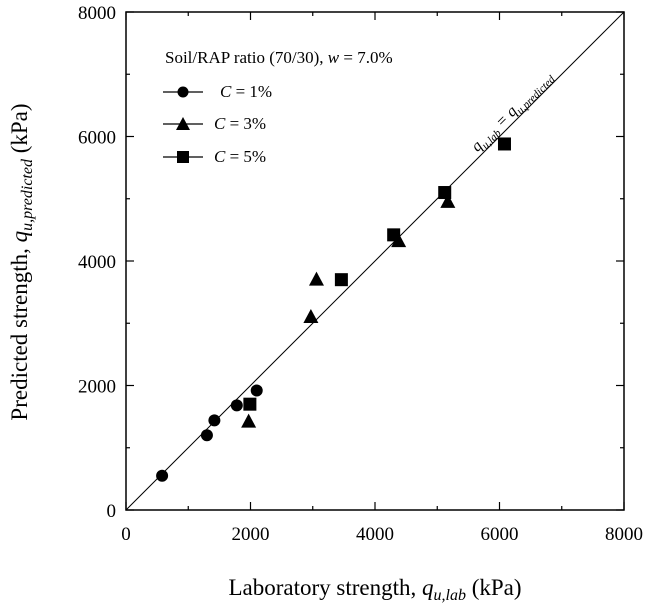 Image resolution: width=647 pixels, height=605 pixels. I want to click on x-axis-label: Laboratory strength, qu,lab (kPa), so click(374, 589).